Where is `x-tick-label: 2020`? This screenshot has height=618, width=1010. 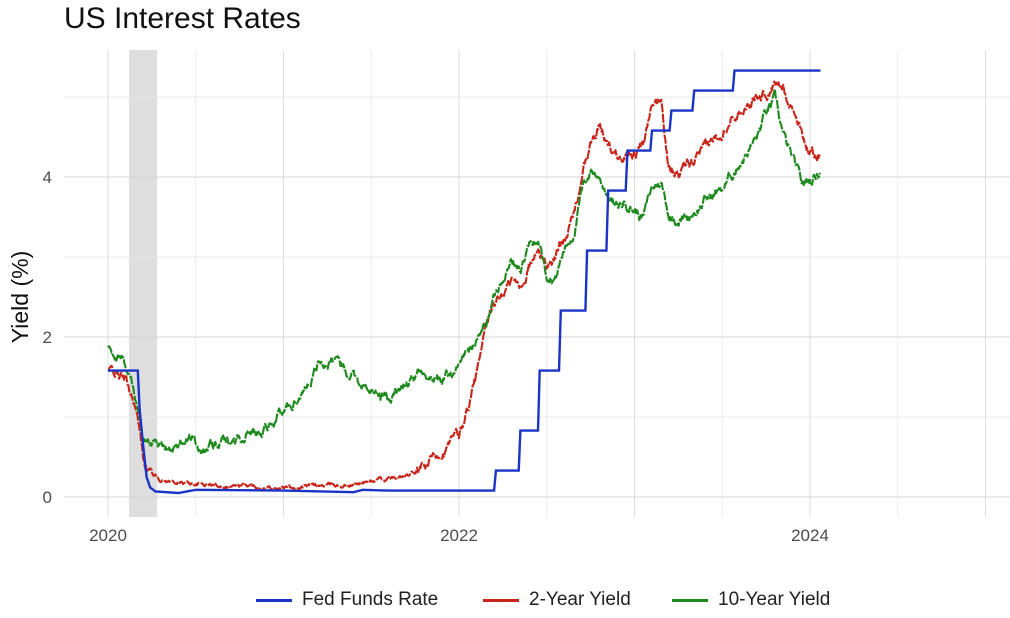
x-tick-label: 2020 is located at coordinates (108, 535).